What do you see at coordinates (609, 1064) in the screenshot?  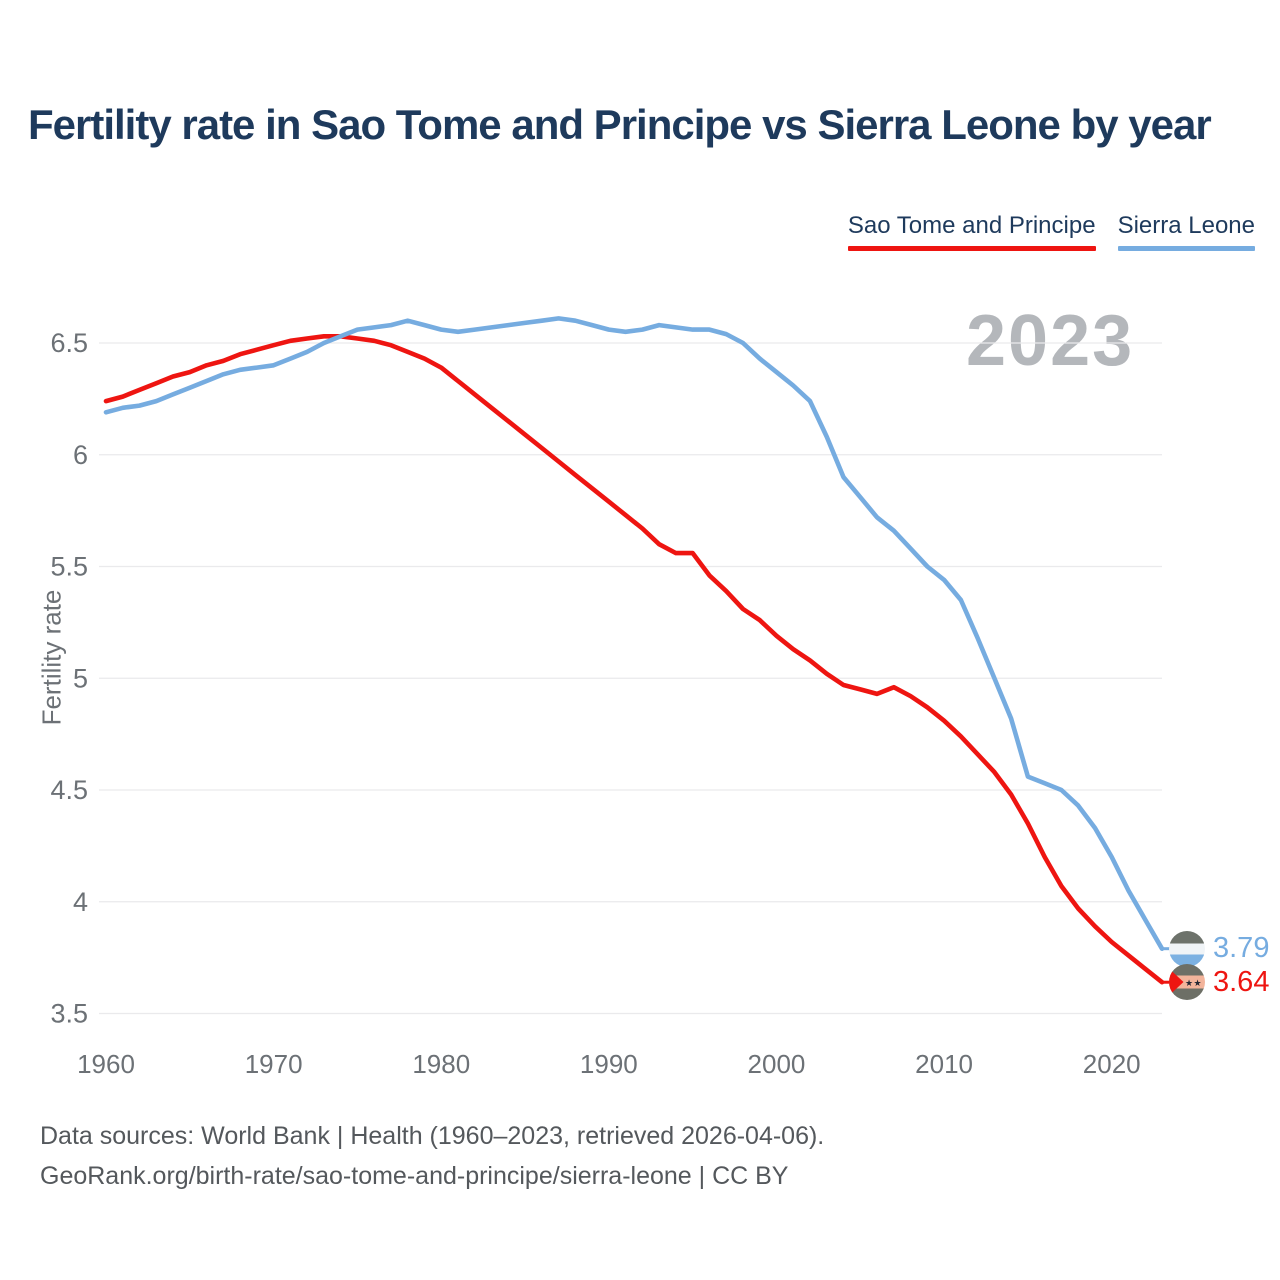 I see `x-tick-label: 1990` at bounding box center [609, 1064].